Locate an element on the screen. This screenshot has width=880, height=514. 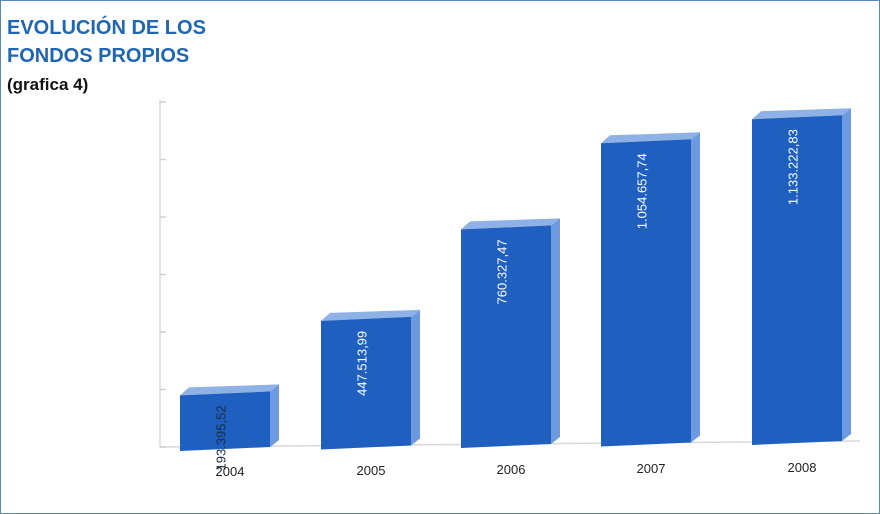
x-tick-label: 2005 is located at coordinates (371, 470).